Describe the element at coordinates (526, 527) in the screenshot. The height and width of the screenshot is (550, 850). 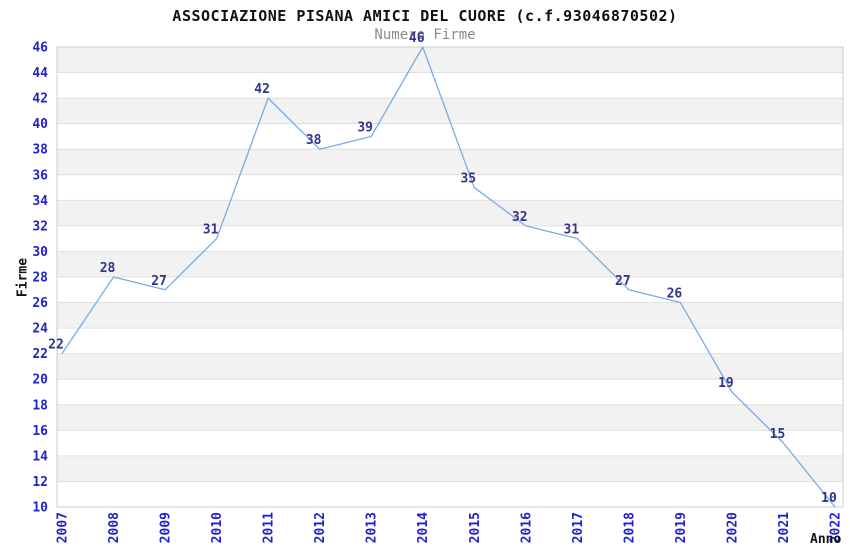
I see `x-tick-label: 2016` at that location.